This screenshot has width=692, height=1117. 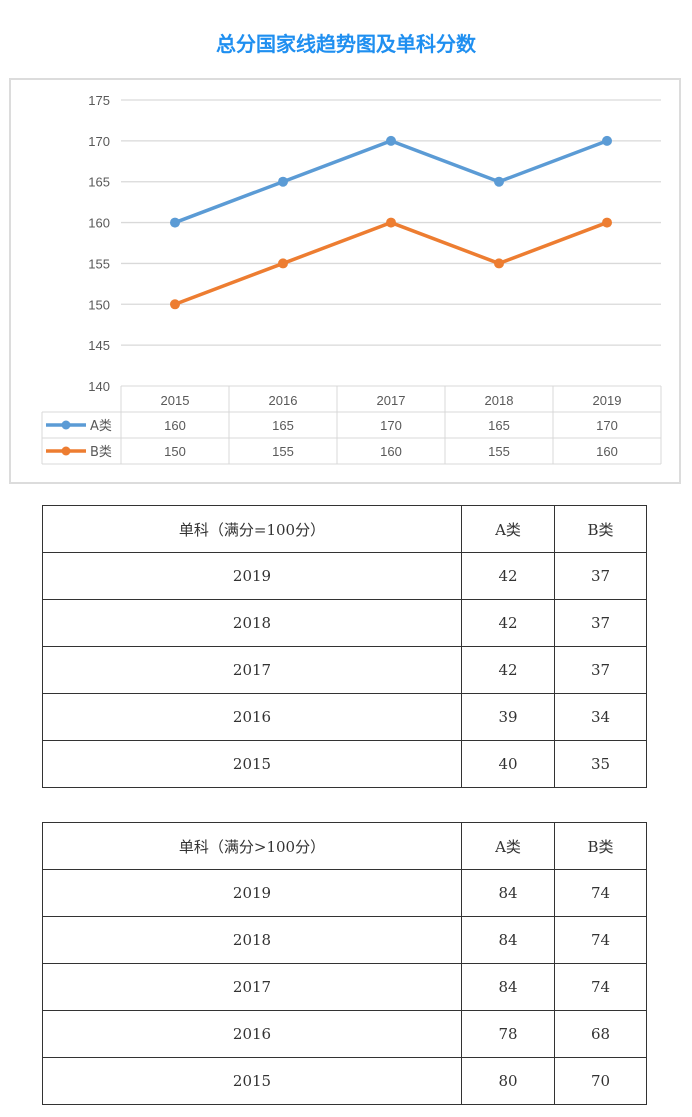 I want to click on header-row: 单科（满分>100分） A类 B类, so click(x=344, y=846).